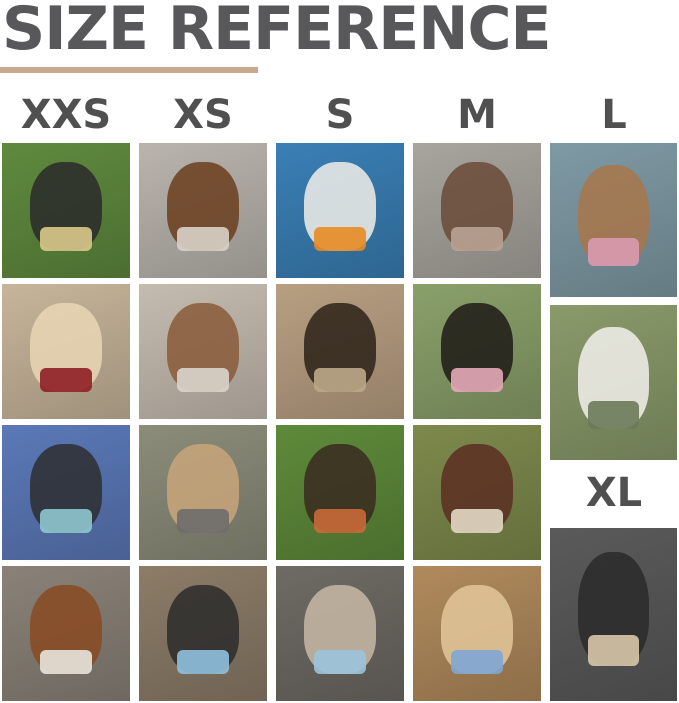 This screenshot has height=703, width=679. I want to click on size-label-xl: XL, so click(614, 493).